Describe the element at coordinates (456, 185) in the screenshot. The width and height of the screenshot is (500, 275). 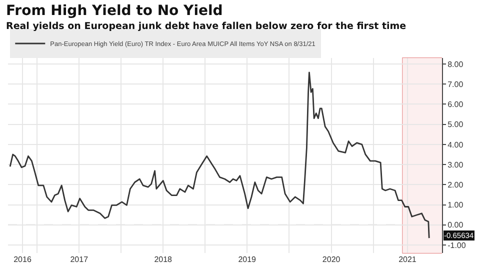
I see `y-tick-label: 2.00` at that location.